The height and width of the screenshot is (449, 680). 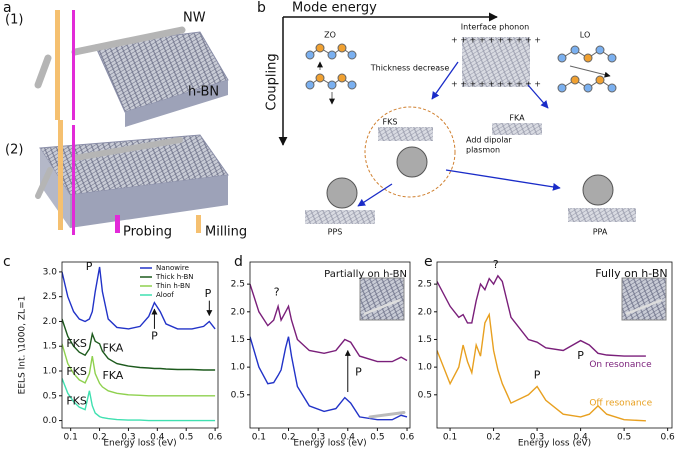 What do you see at coordinates (517, 118) in the screenshot?
I see `mode-label: FKA` at bounding box center [517, 118].